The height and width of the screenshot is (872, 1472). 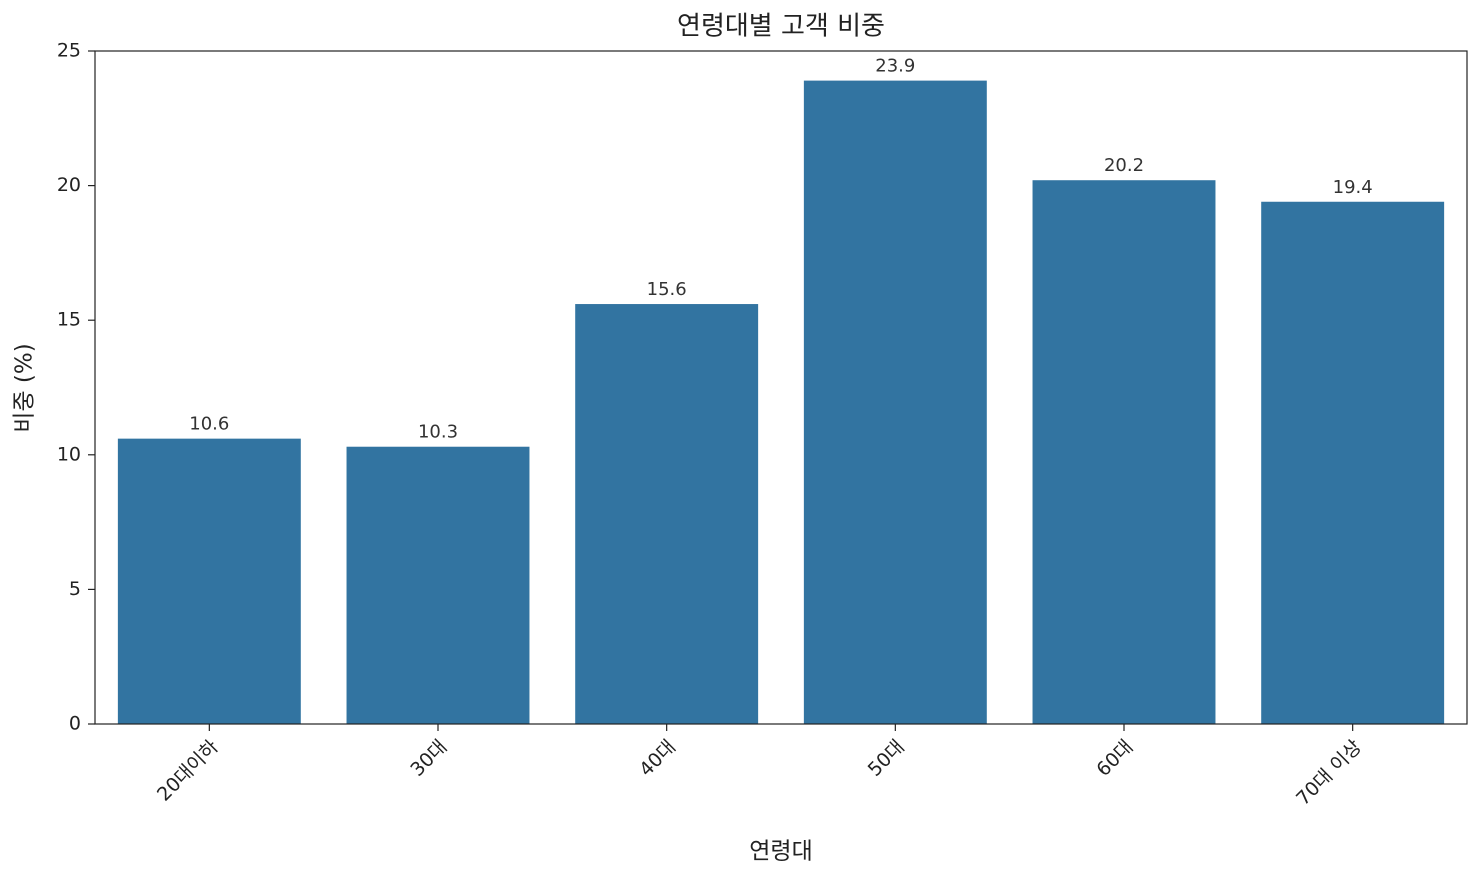 I want to click on x-tick-label: 50대, so click(x=886, y=758).